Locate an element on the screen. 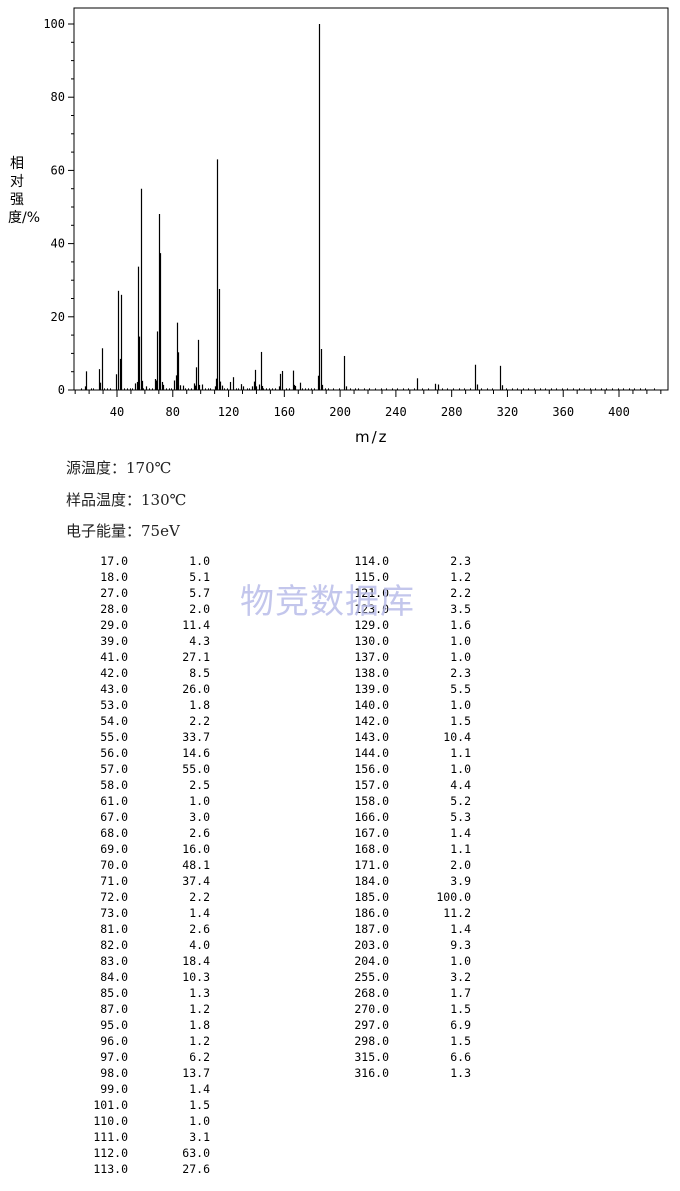  x-tick-label: 200 is located at coordinates (340, 412).